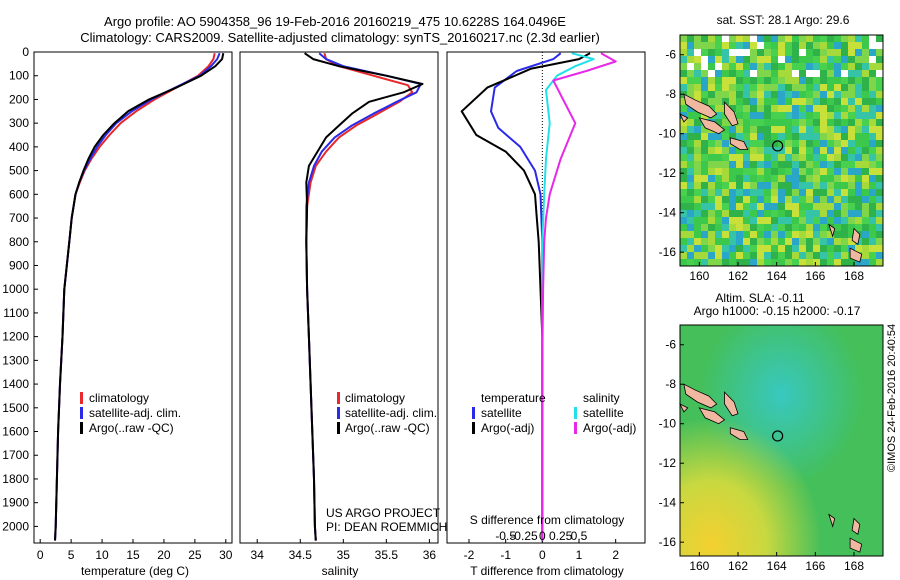  Describe the element at coordinates (15, 455) in the screenshot. I see `y-tick-label: 1700` at that location.